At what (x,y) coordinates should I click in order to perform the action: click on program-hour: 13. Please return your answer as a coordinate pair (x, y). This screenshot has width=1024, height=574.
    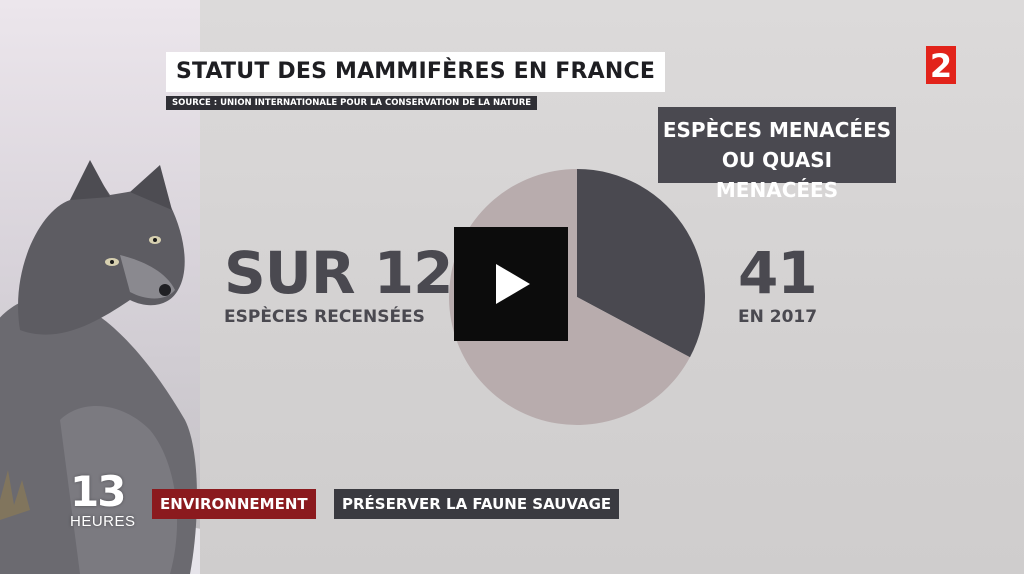
    Looking at the image, I should click on (98, 491).